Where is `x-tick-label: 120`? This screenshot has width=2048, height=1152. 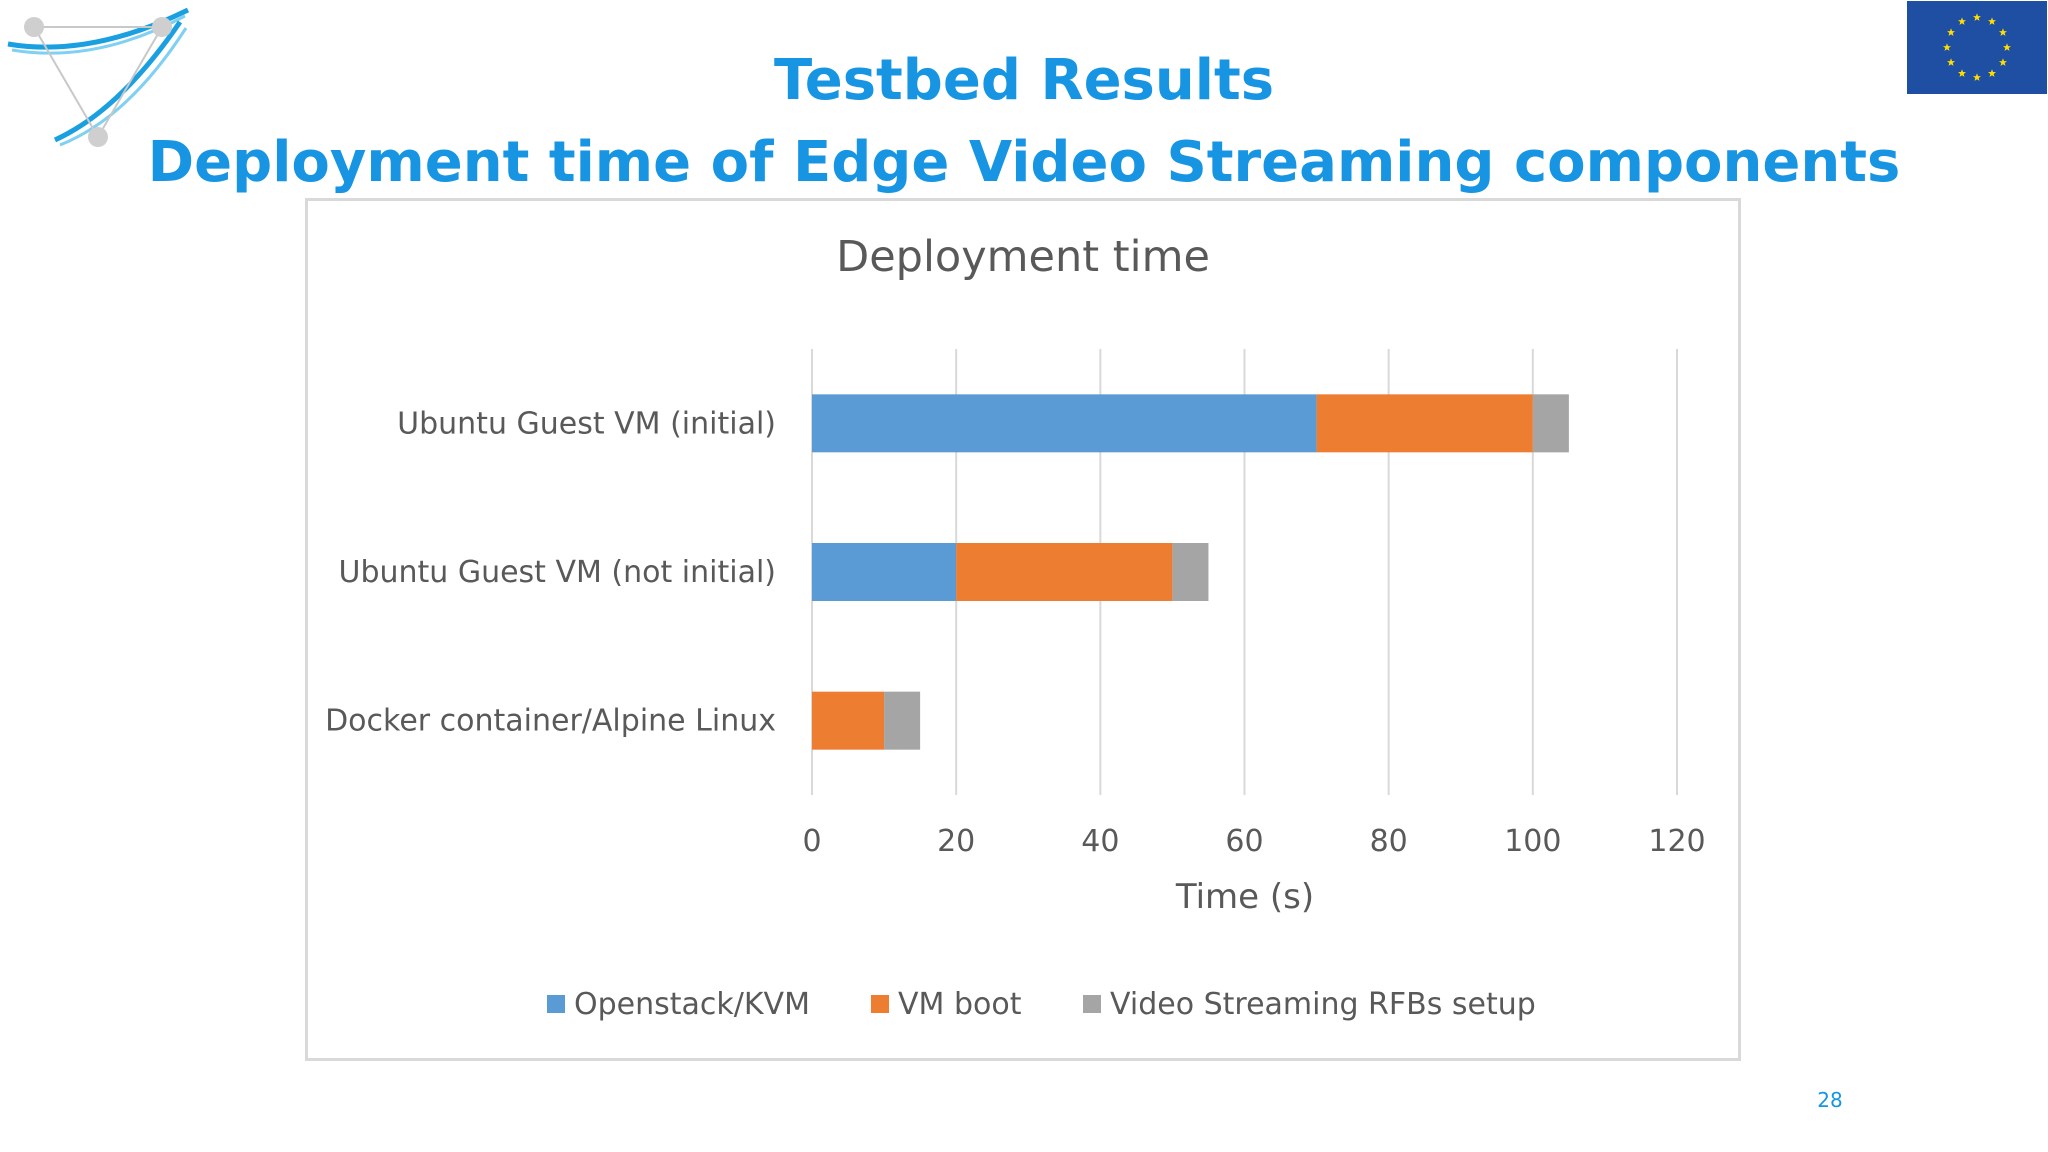
x-tick-label: 120 is located at coordinates (1676, 841).